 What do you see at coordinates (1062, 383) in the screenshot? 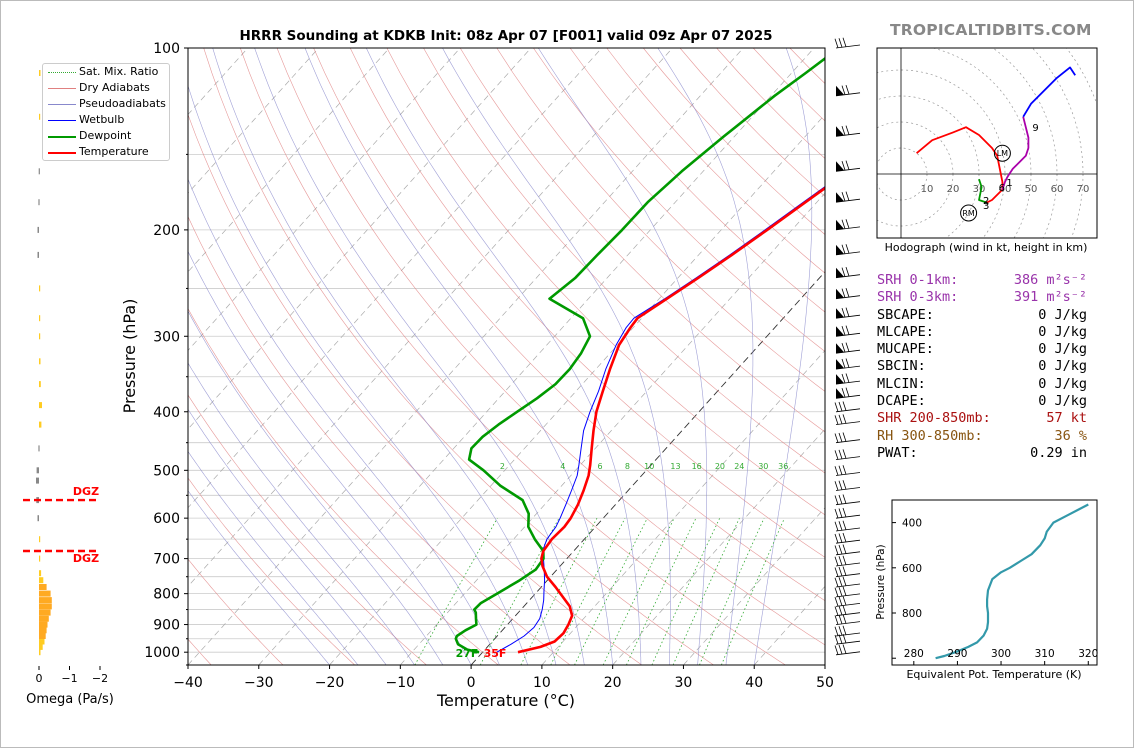
I see `stat-value: 0 J/kg` at bounding box center [1062, 383].